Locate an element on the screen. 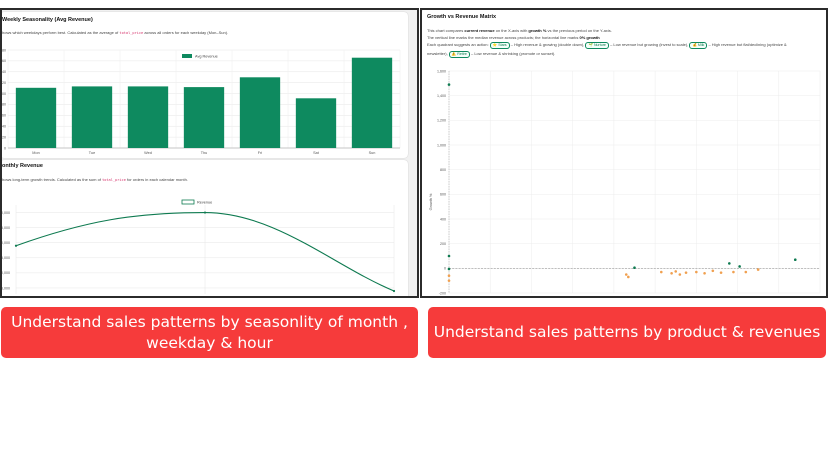 The height and width of the screenshot is (466, 828). x-tick-label: 2,000 is located at coordinates (490, 297).